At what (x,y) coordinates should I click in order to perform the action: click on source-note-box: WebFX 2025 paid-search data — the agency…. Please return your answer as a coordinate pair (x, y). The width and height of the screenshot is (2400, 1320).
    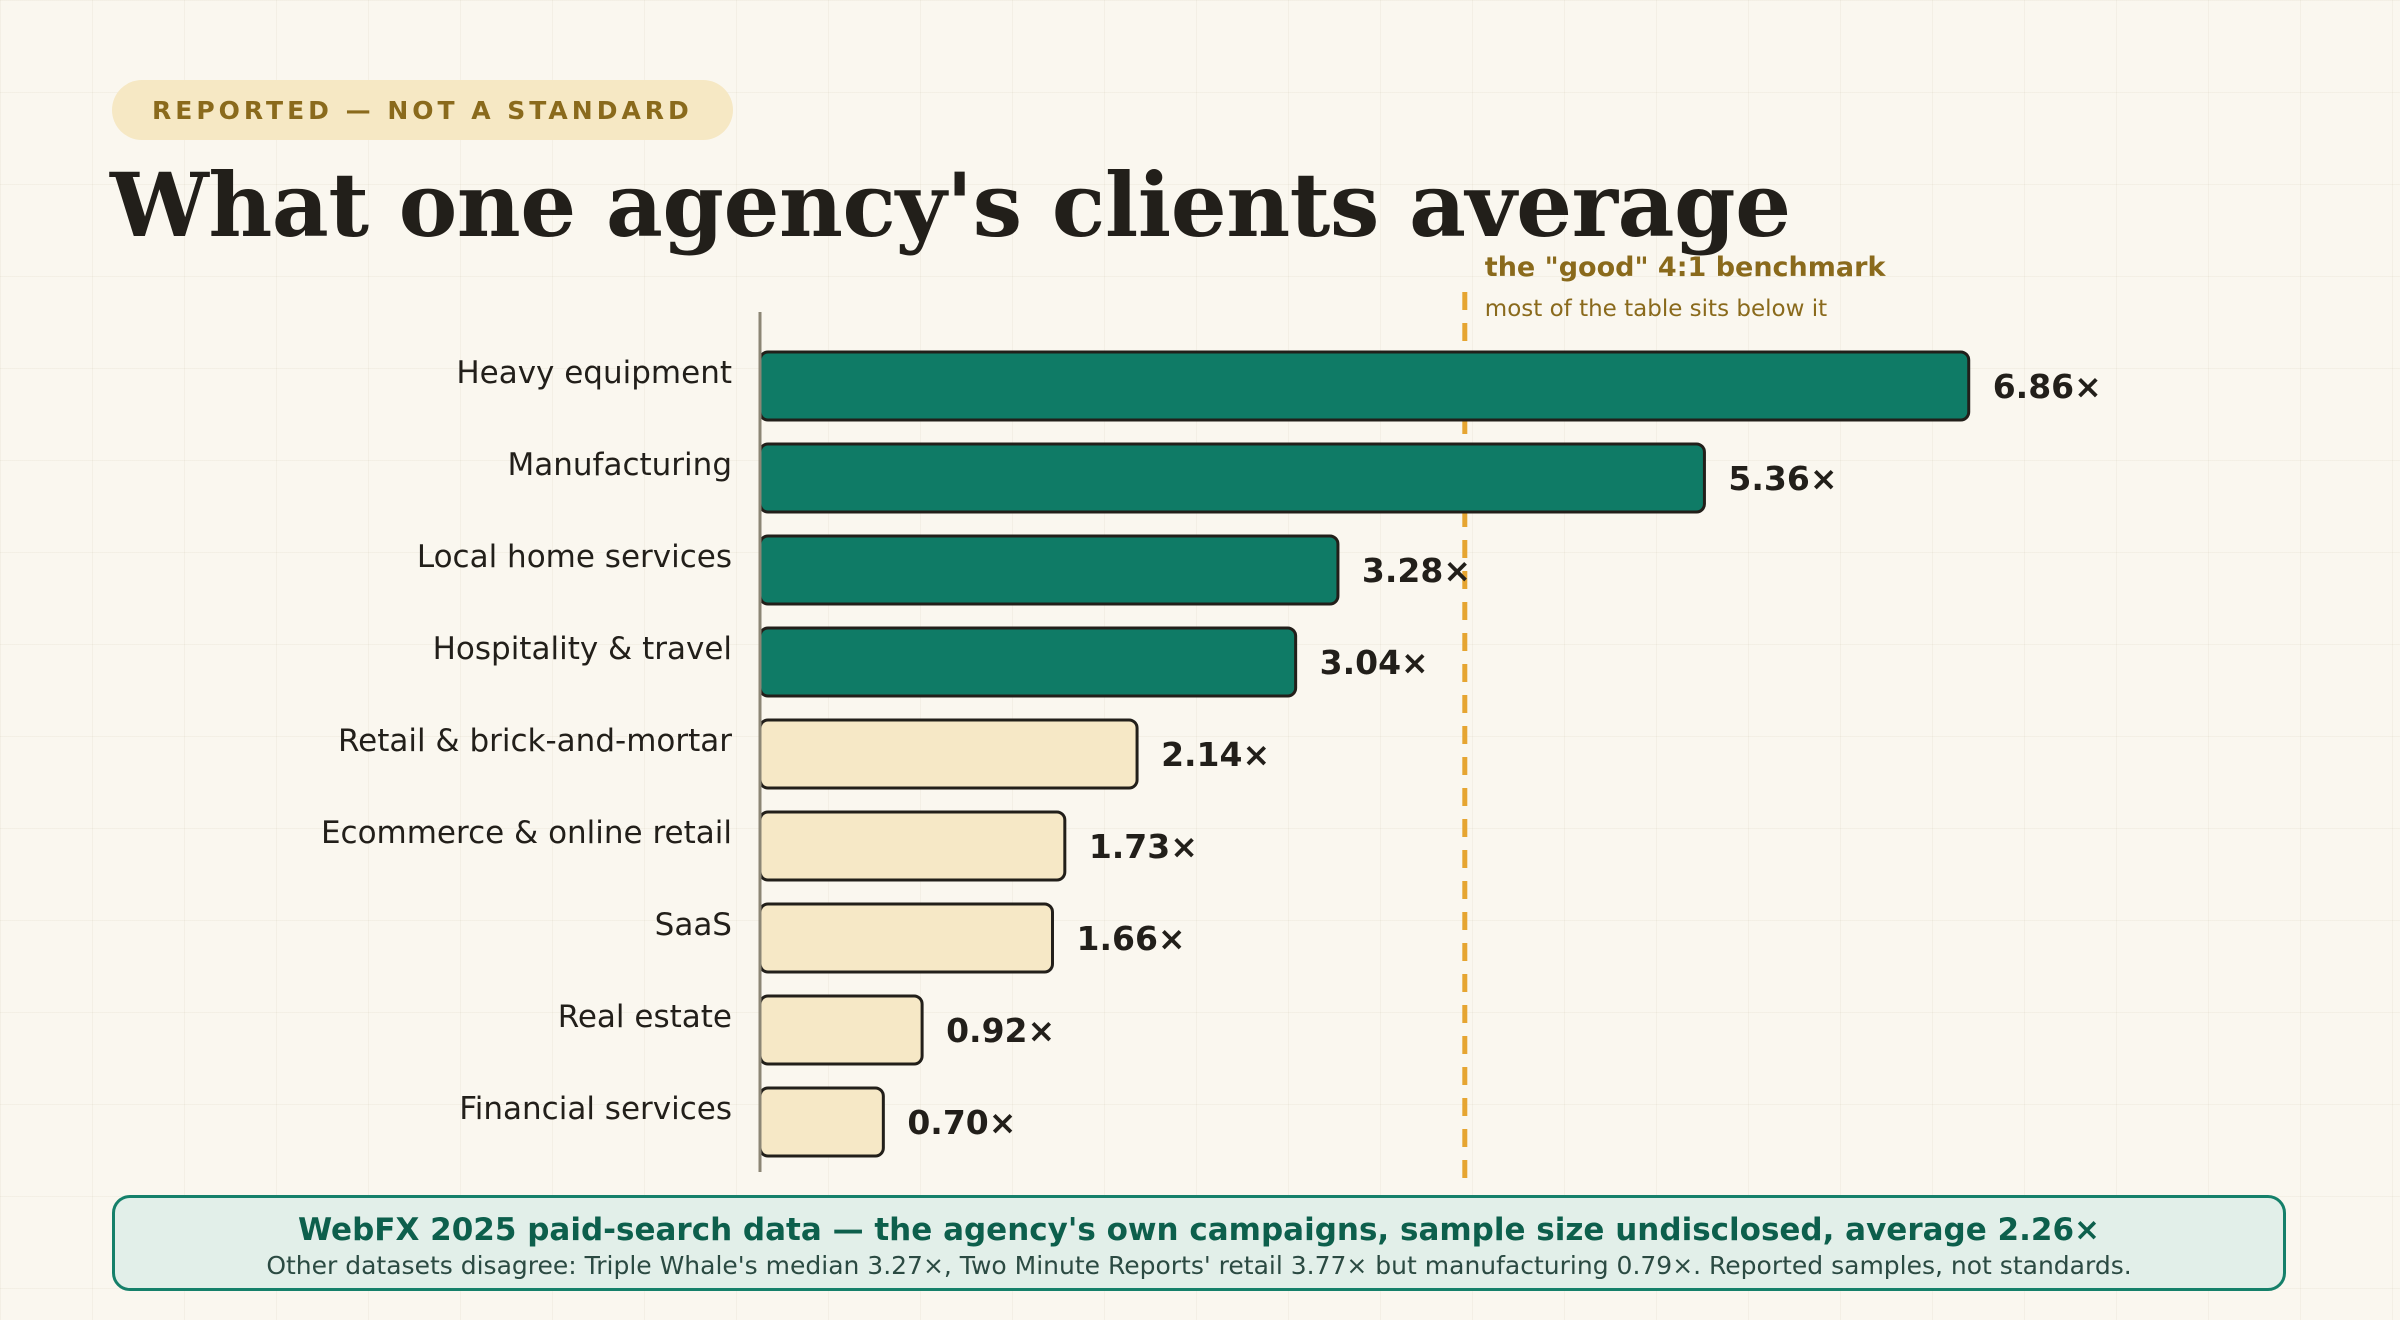
    Looking at the image, I should click on (1199, 1243).